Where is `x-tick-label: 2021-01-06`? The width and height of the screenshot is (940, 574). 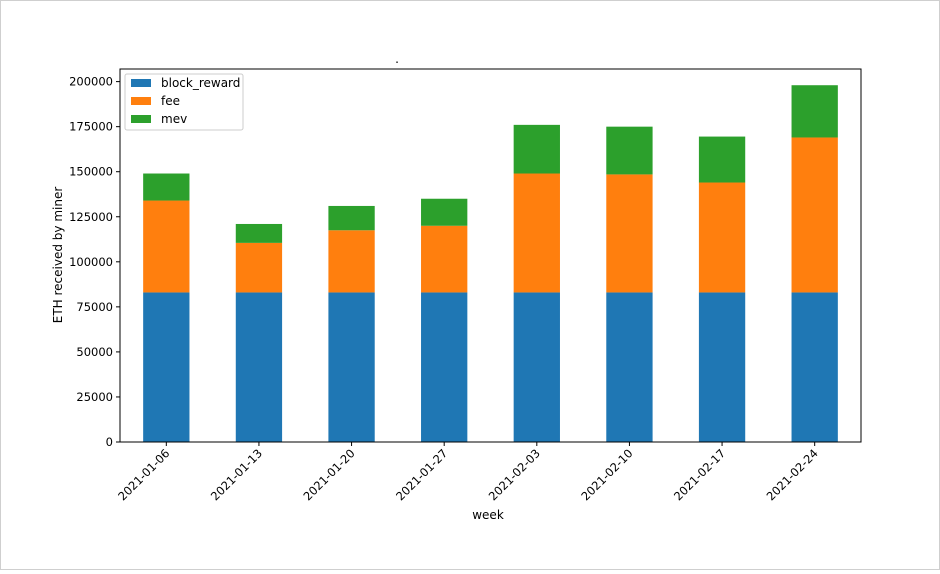
x-tick-label: 2021-01-06 is located at coordinates (143, 474).